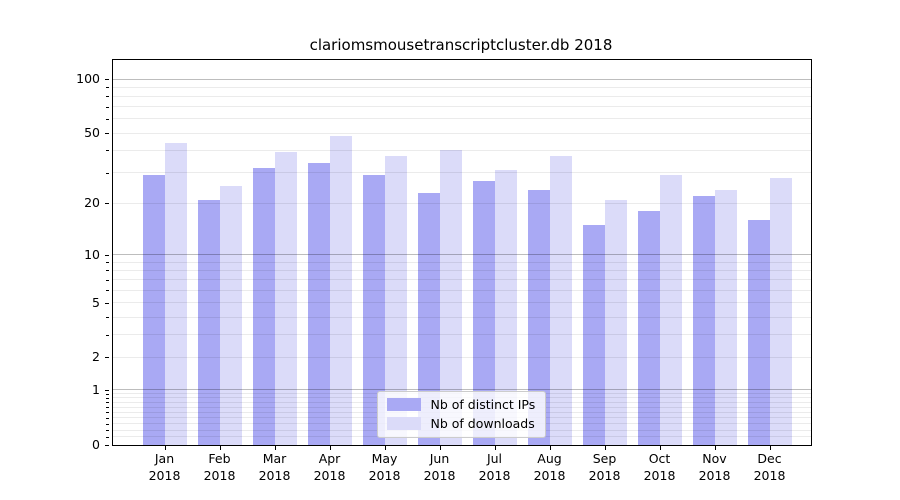 The width and height of the screenshot is (900, 500). What do you see at coordinates (593, 334) in the screenshot?
I see `bar-distinct-ips-sep` at bounding box center [593, 334].